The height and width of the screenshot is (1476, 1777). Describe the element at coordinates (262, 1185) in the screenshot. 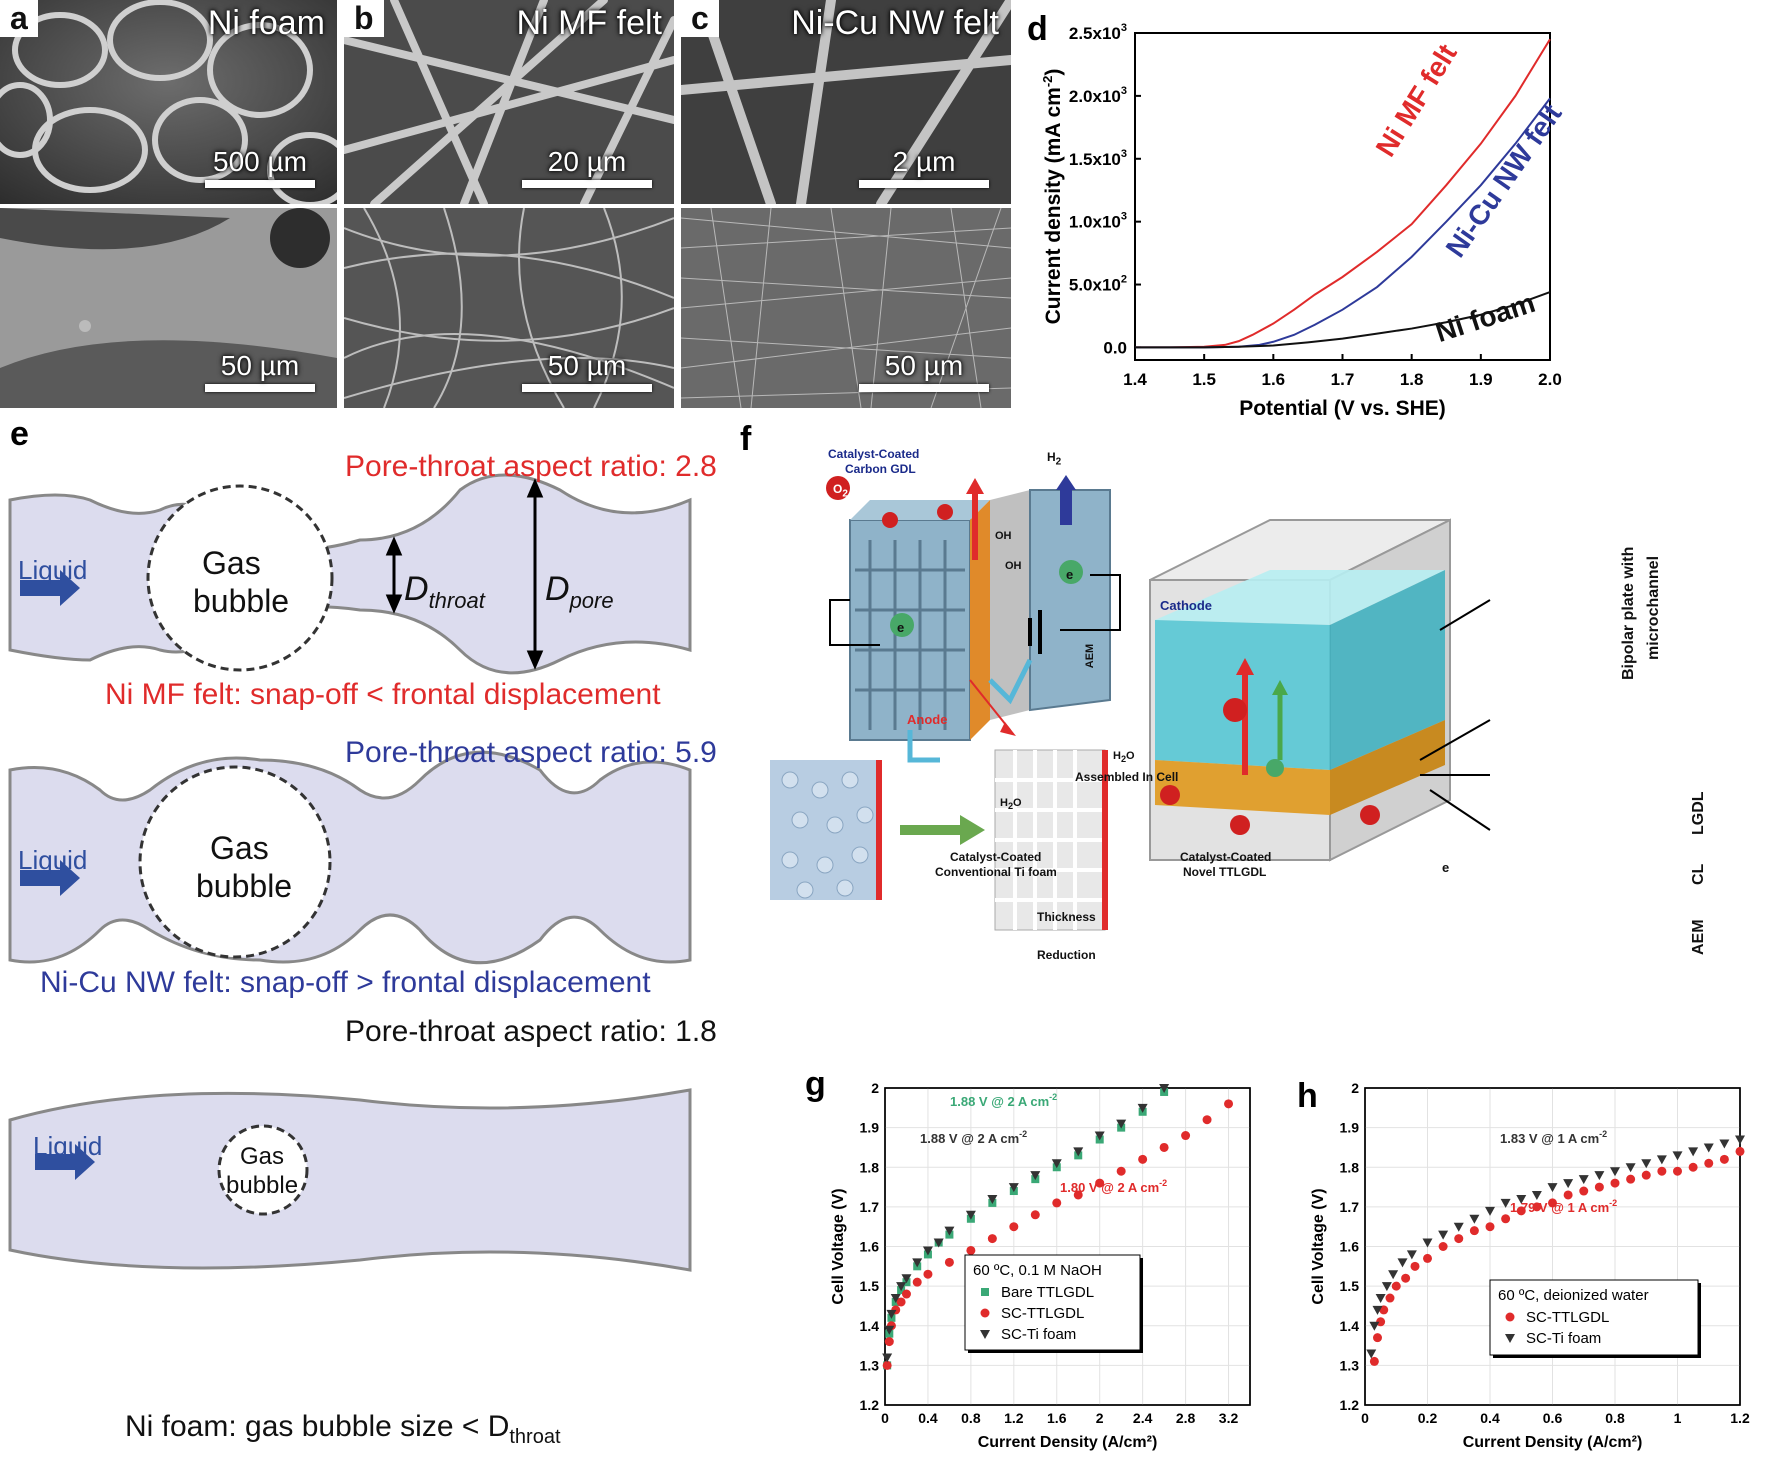

I see `bubble-label-row3-l2: bubble` at that location.